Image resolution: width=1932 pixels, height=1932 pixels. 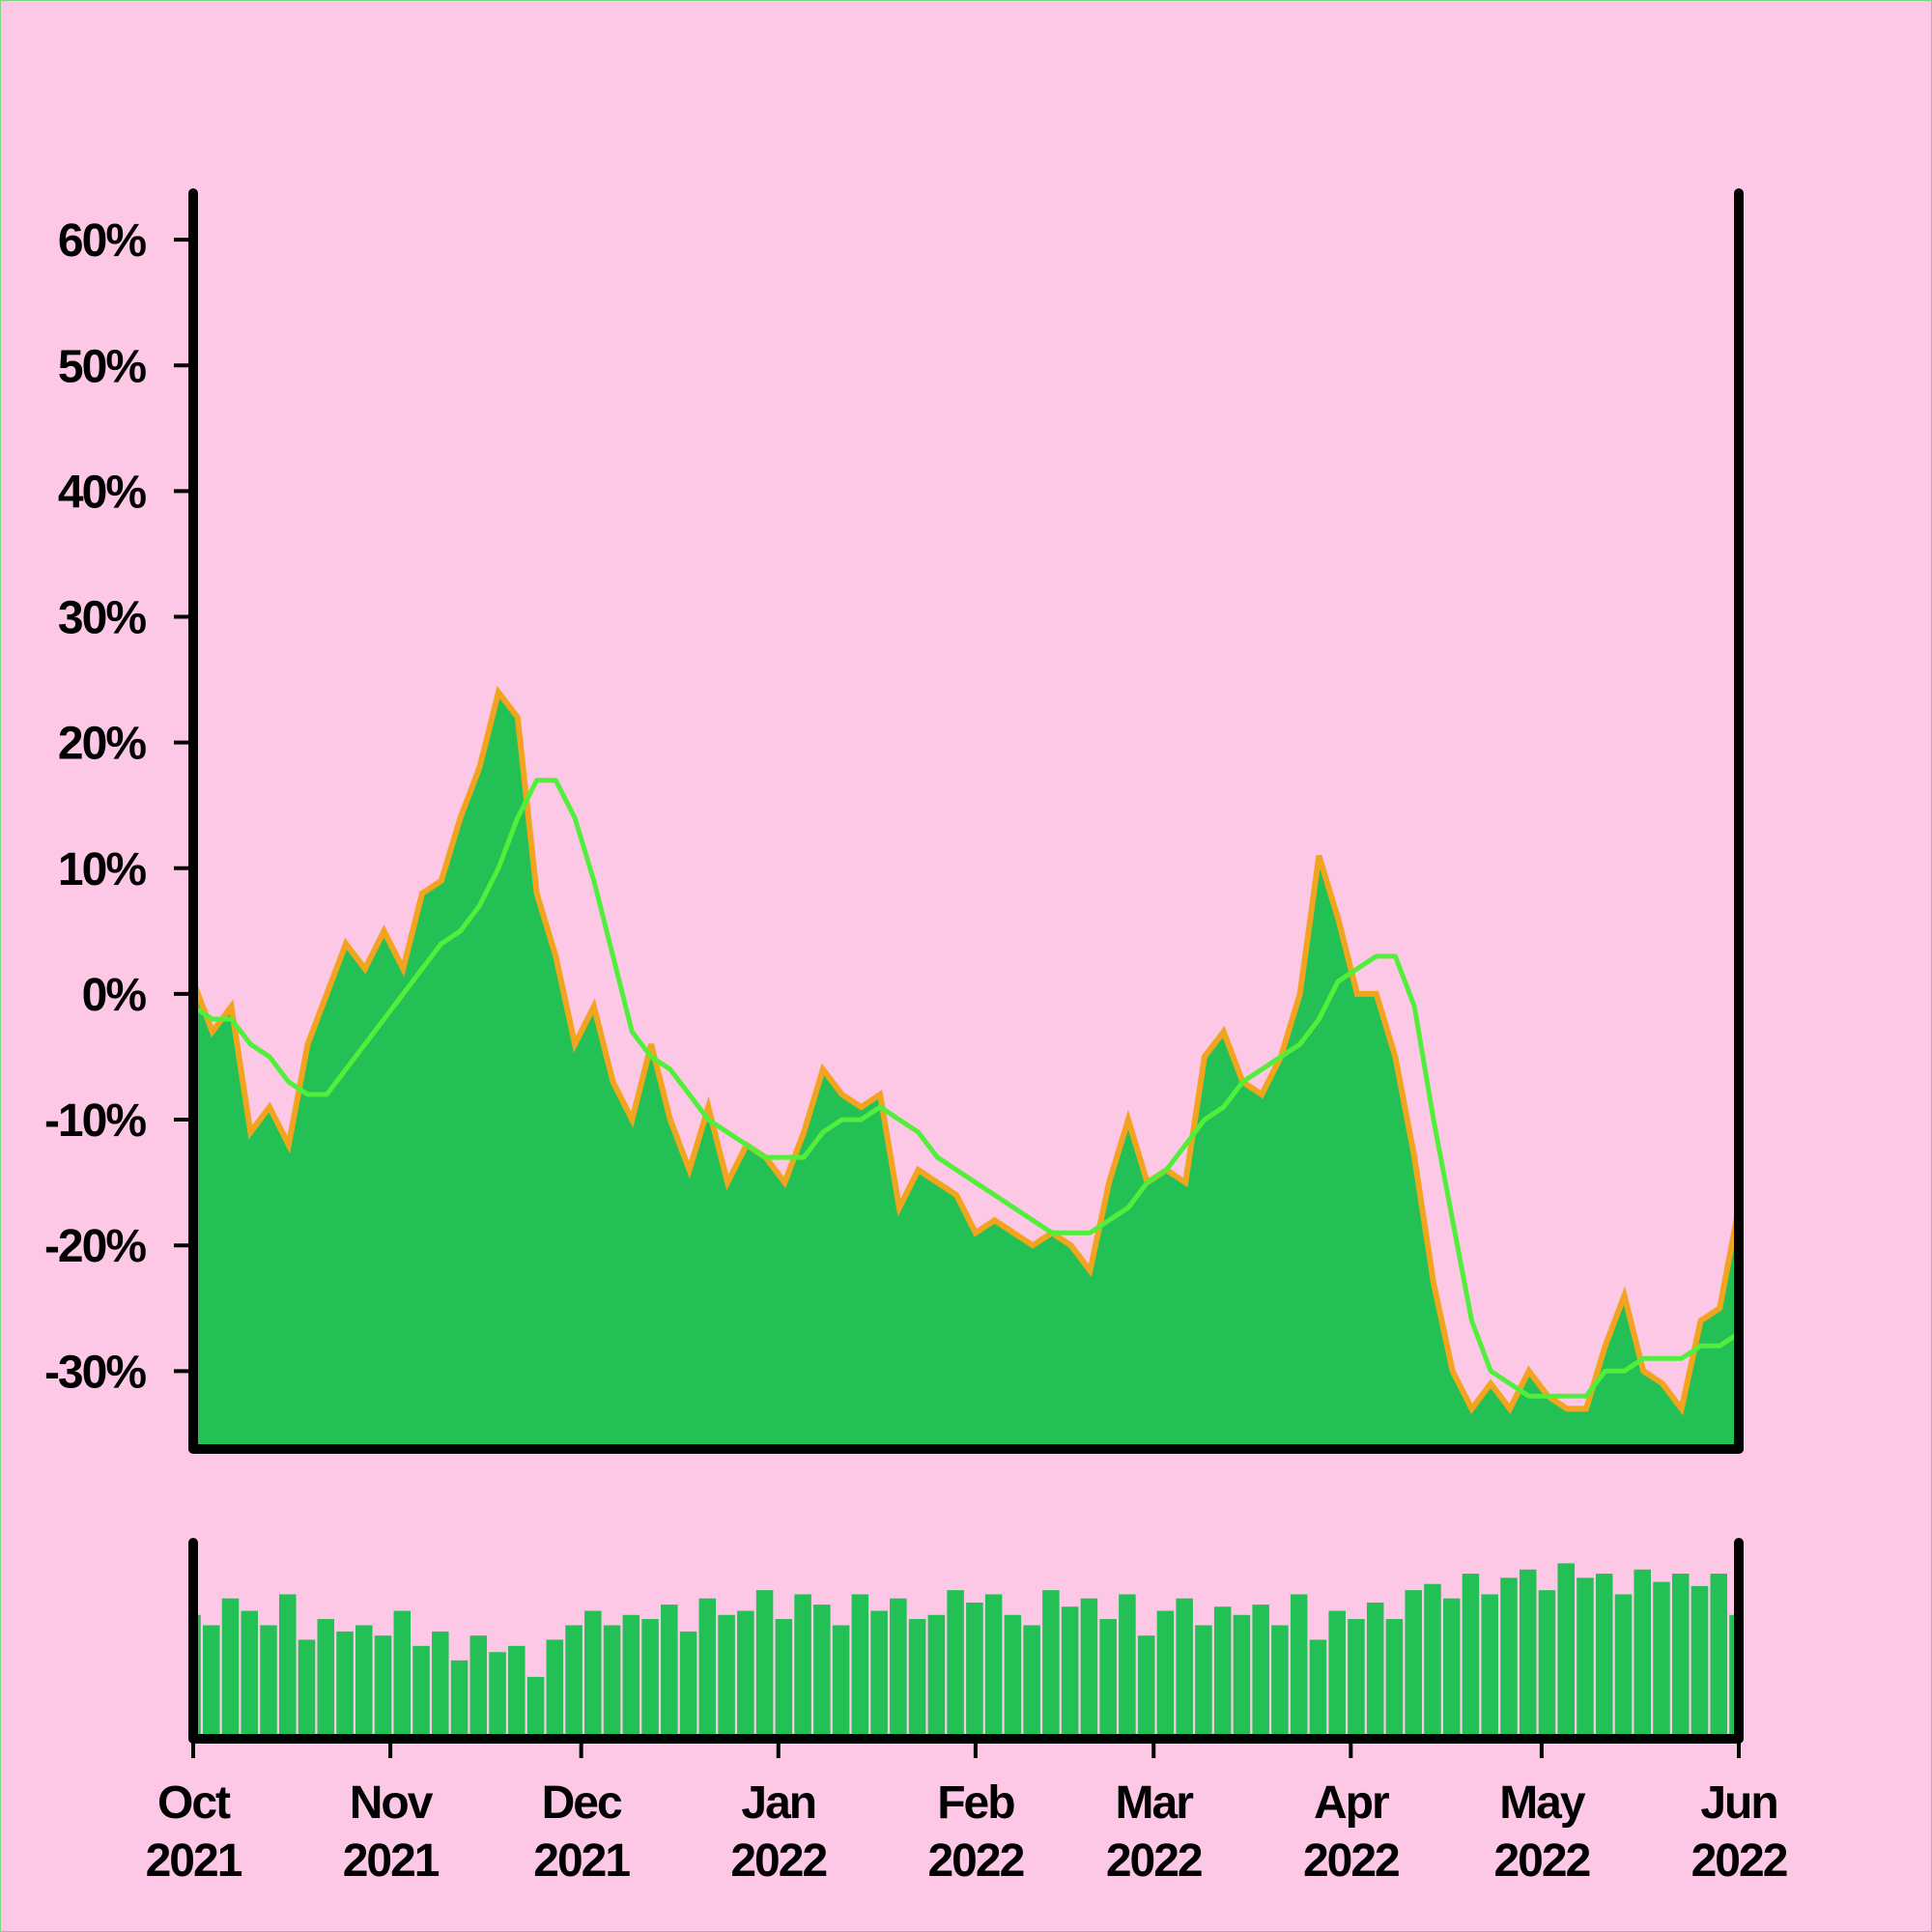 What do you see at coordinates (778, 1832) in the screenshot?
I see `x-tick-label: Jan 2022` at bounding box center [778, 1832].